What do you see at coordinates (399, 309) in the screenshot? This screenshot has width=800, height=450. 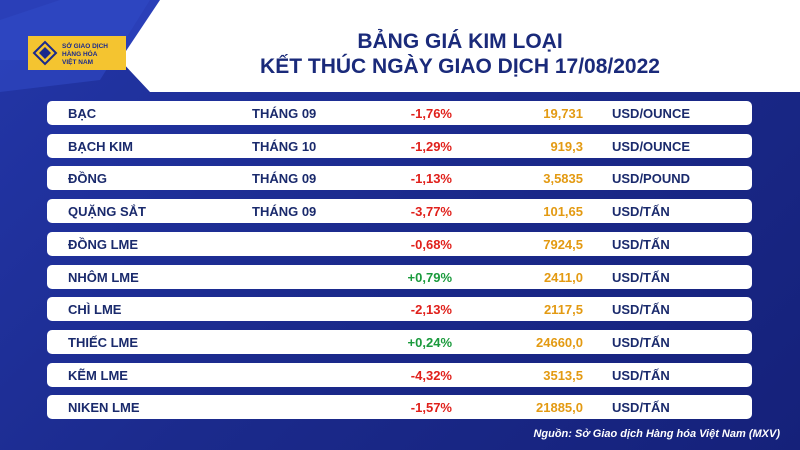 I see `table-row: CHÌ LME -2,13% 2117,5 USD/TẤN` at bounding box center [399, 309].